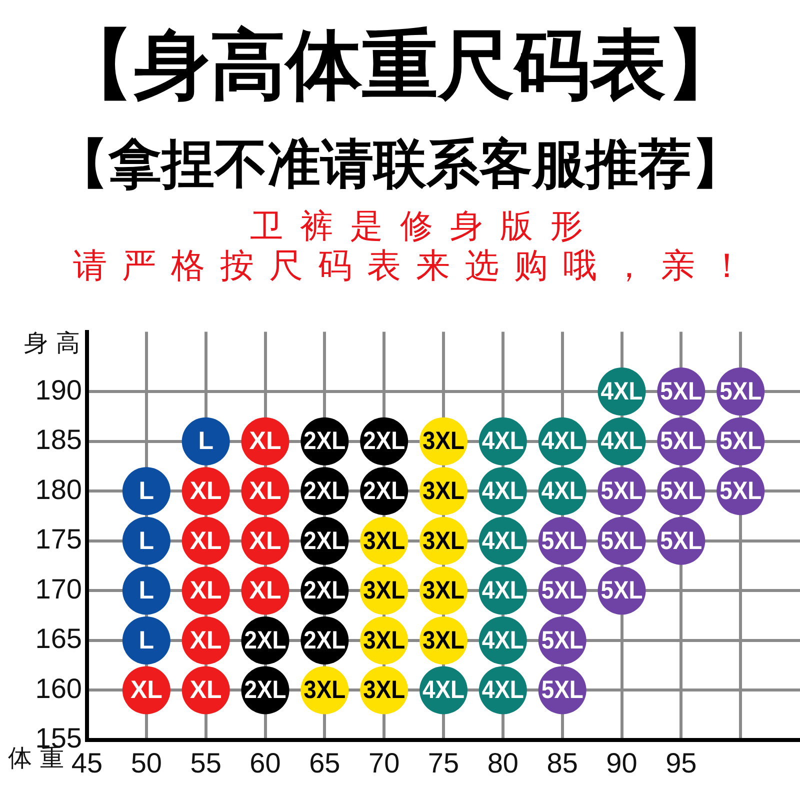  I want to click on x-tick-label: 95, so click(681, 763).